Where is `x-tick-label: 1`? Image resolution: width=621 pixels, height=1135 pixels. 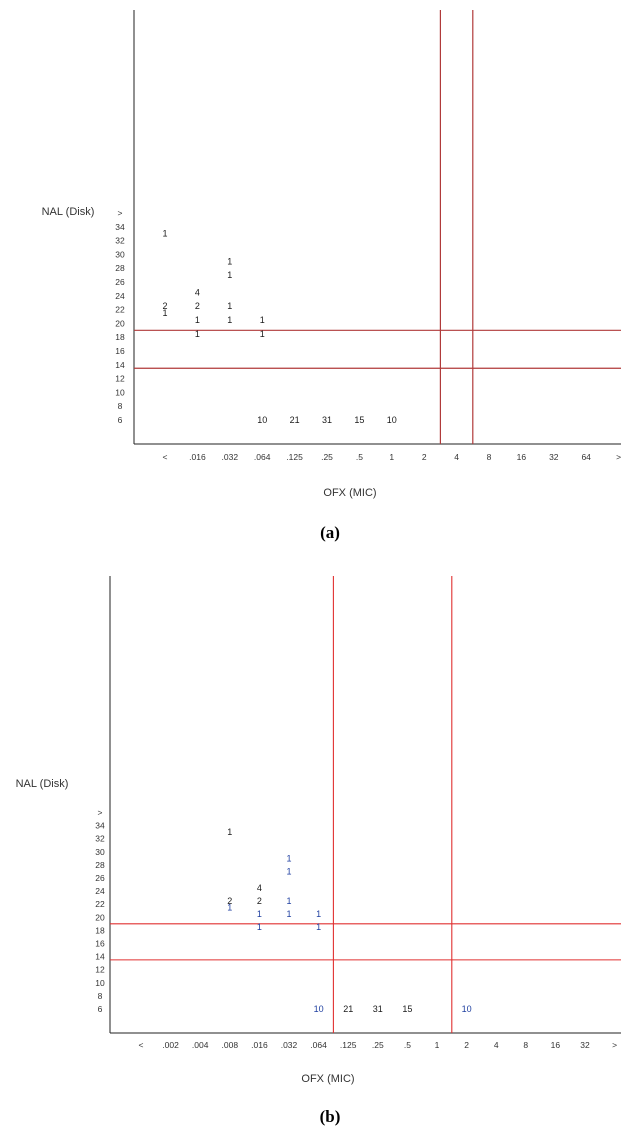 x-tick-label: 1 is located at coordinates (391, 457).